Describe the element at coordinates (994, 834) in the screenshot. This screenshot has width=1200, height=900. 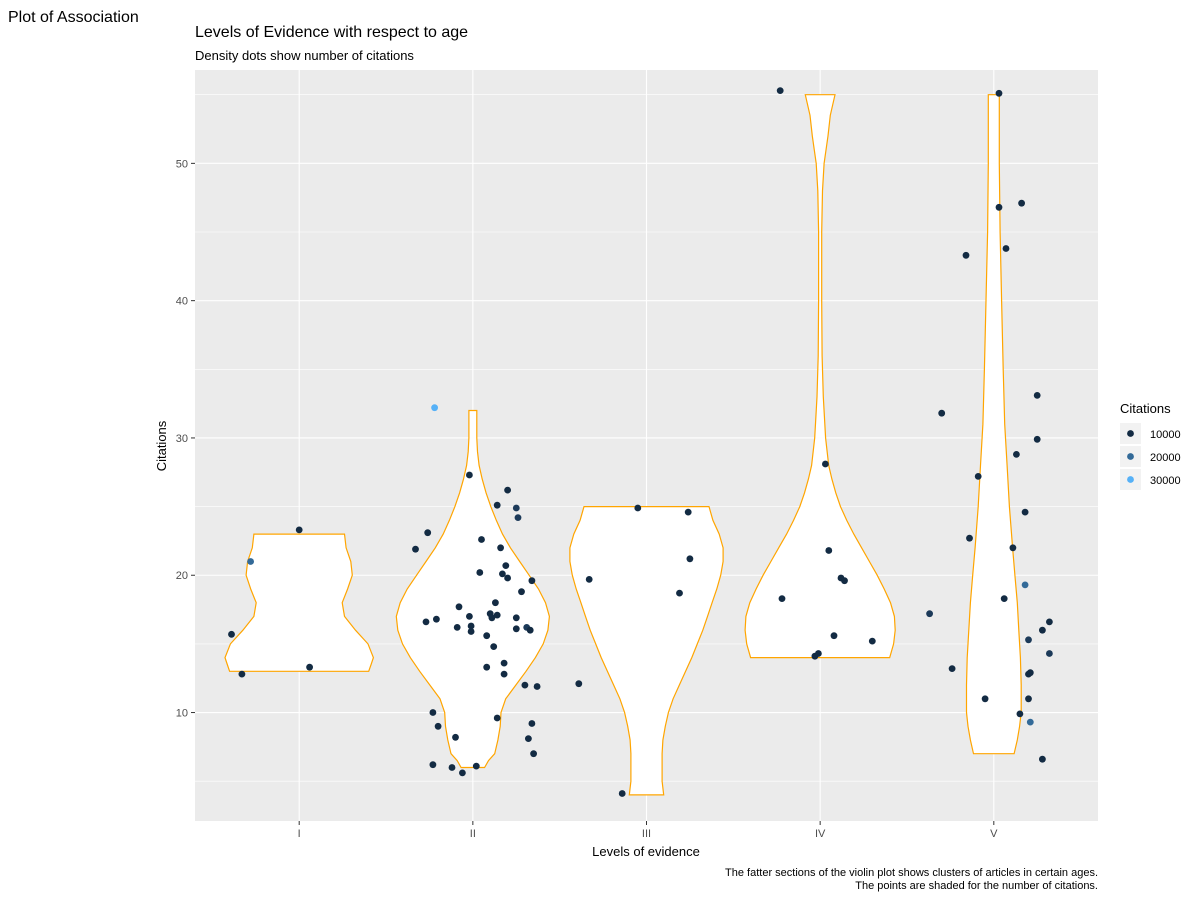
I see `x-tick-label: V` at that location.